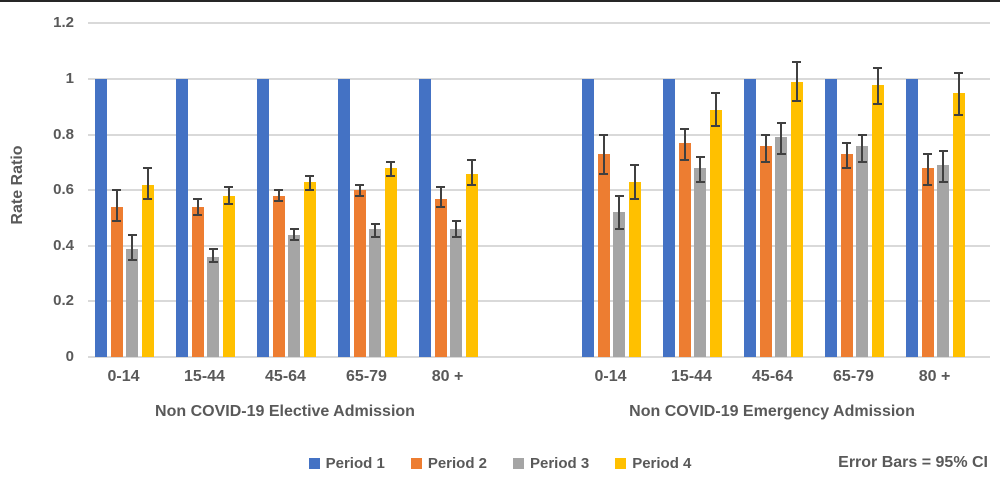  Describe the element at coordinates (500, 463) in the screenshot. I see `legend: Period 1 Period 2 Period 3 Period 4` at that location.